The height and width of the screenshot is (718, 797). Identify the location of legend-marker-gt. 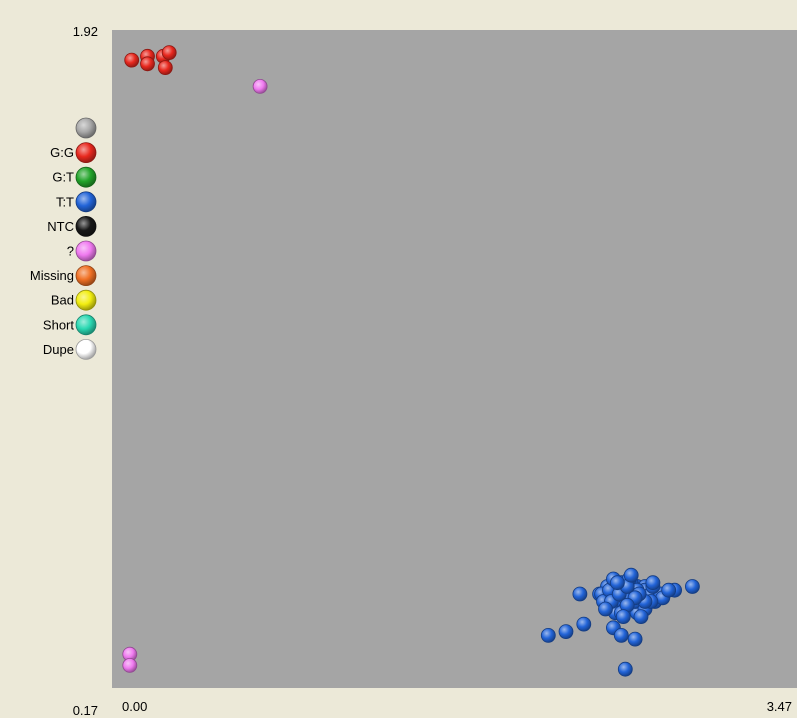
(86, 177).